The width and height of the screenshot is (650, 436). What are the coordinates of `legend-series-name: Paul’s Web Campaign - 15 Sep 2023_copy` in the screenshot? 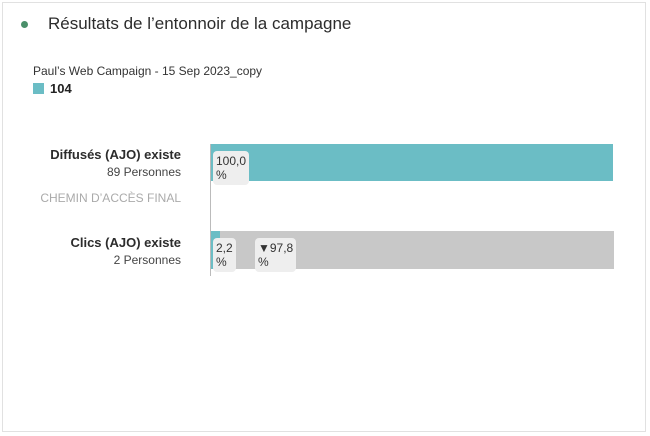 It's located at (148, 71).